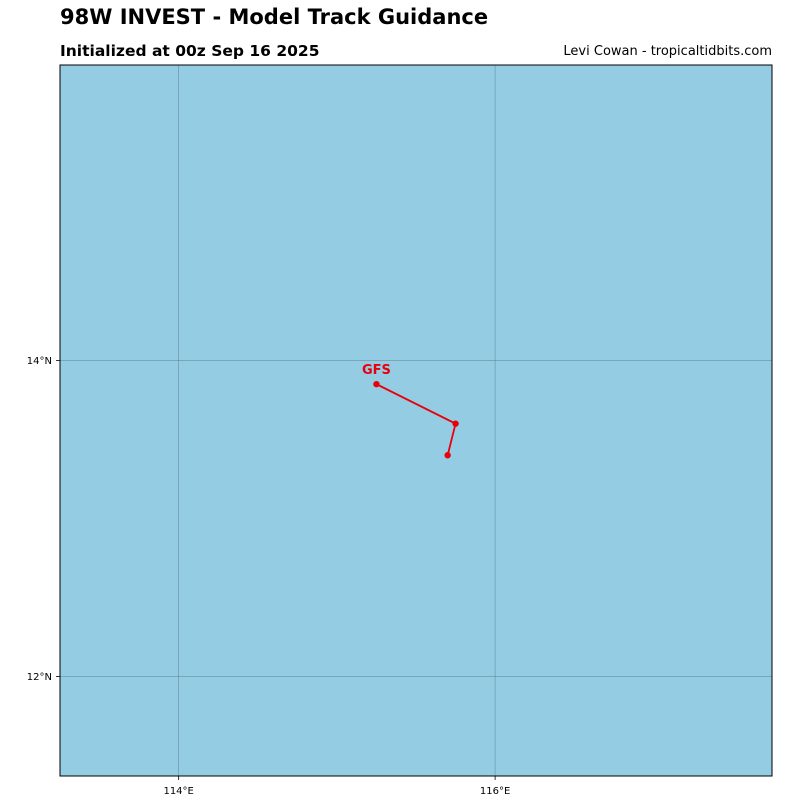 Image resolution: width=800 pixels, height=800 pixels. I want to click on chart-title: 98W INVEST - Model Track Guidance, so click(274, 17).